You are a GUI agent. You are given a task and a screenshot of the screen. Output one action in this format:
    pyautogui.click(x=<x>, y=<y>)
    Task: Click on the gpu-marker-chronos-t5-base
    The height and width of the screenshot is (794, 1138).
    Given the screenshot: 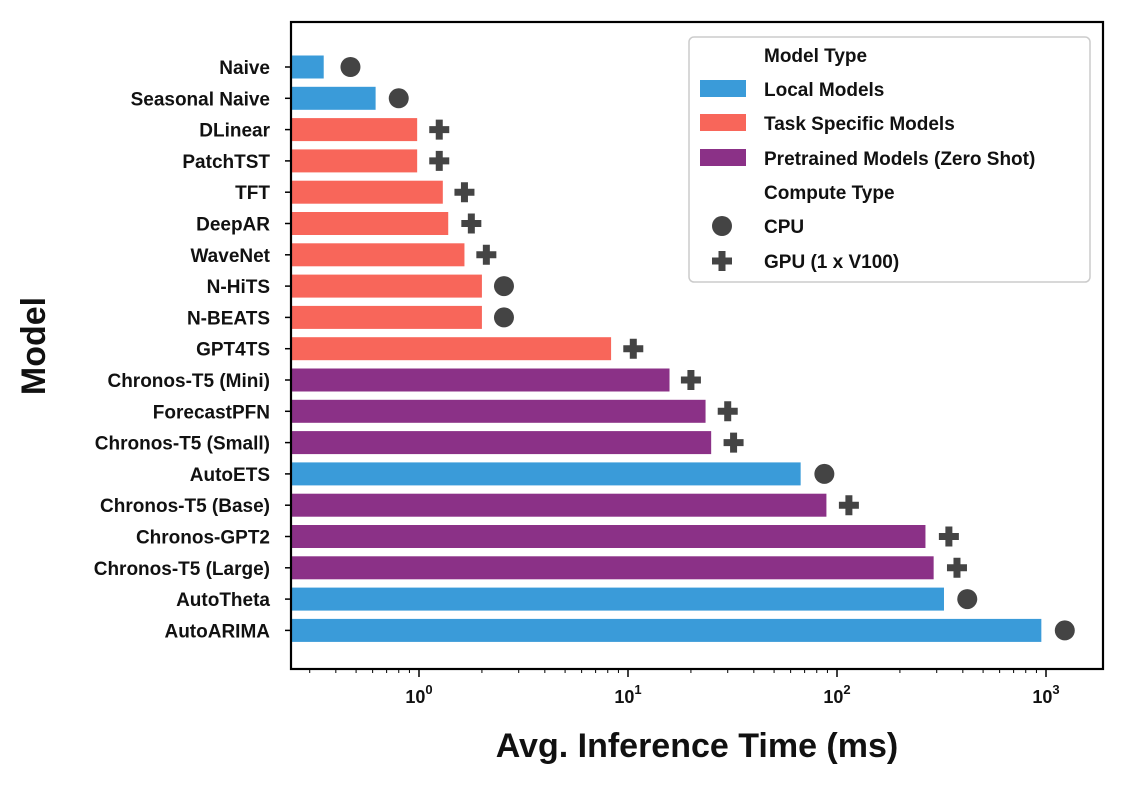 What is the action you would take?
    pyautogui.click(x=848, y=505)
    